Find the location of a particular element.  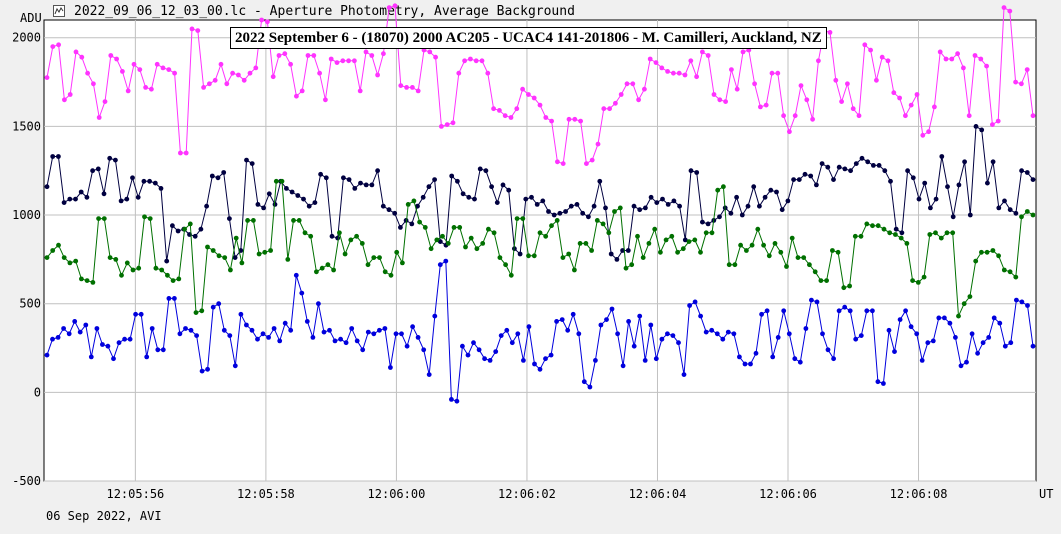

light-curve-icon is located at coordinates (59, 11).